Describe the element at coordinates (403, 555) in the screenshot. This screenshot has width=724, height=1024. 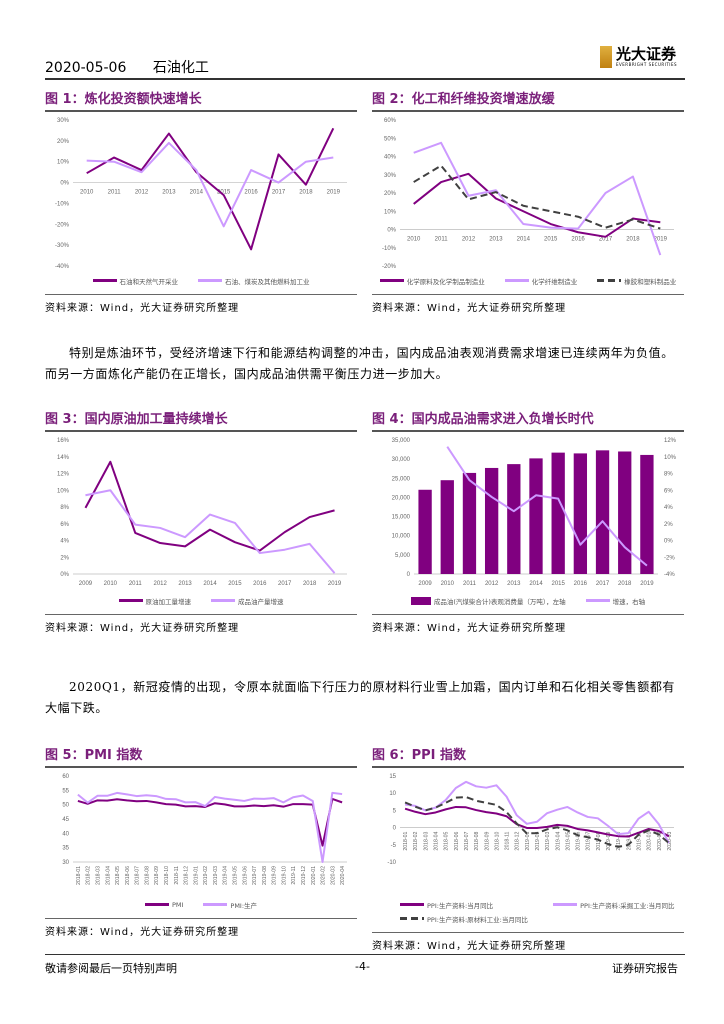
I see `y-tick-label: 5,000` at that location.